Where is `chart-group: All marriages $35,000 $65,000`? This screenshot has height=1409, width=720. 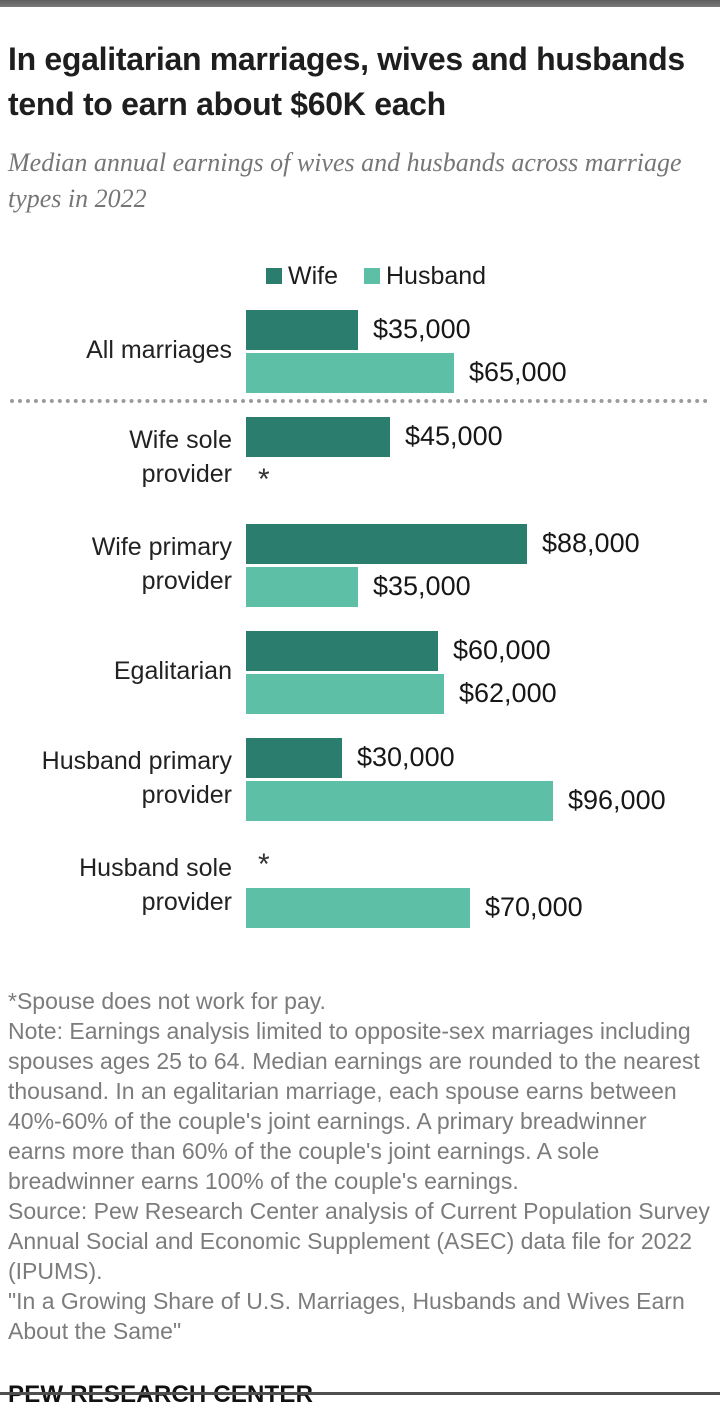 chart-group: All marriages $35,000 $65,000 is located at coordinates (359, 351).